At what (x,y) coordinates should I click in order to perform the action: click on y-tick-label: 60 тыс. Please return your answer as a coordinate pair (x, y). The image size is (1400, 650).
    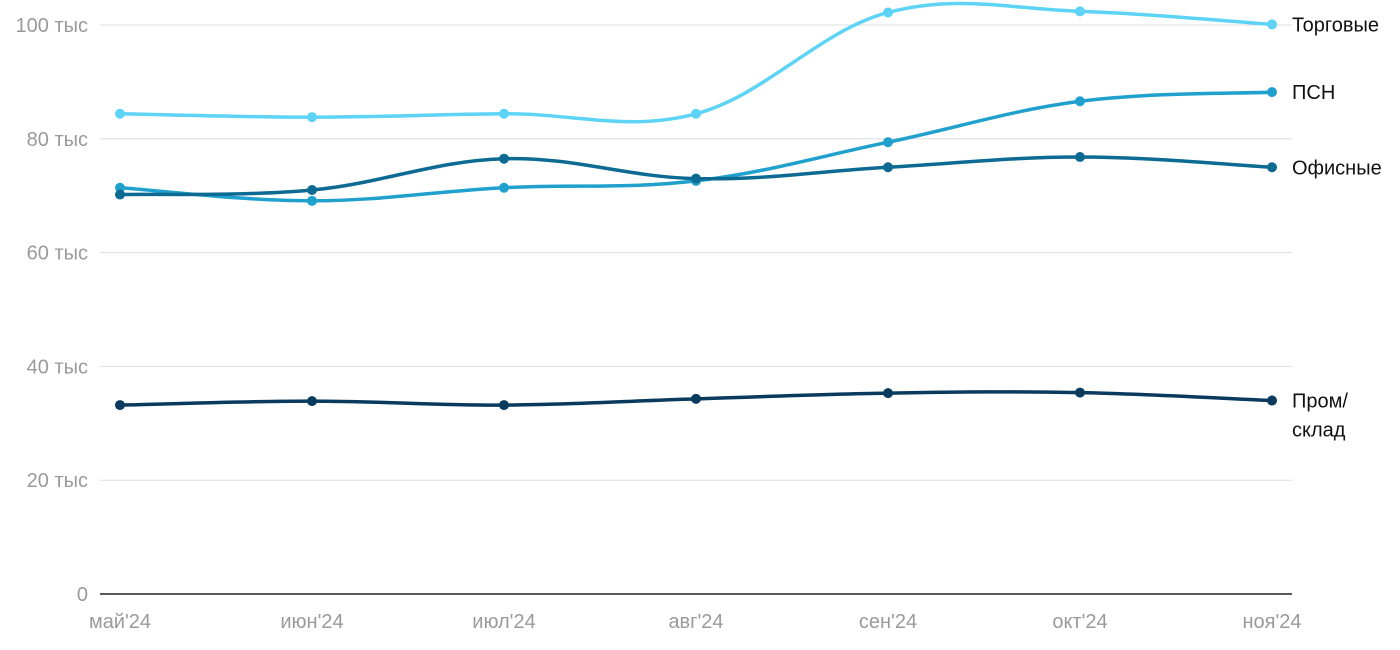
    Looking at the image, I should click on (57, 254).